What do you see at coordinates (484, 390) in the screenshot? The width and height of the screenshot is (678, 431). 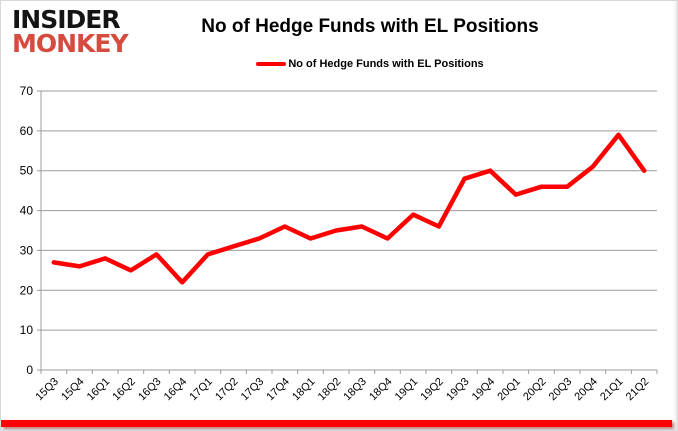 I see `x-axis-label: 19Q4` at bounding box center [484, 390].